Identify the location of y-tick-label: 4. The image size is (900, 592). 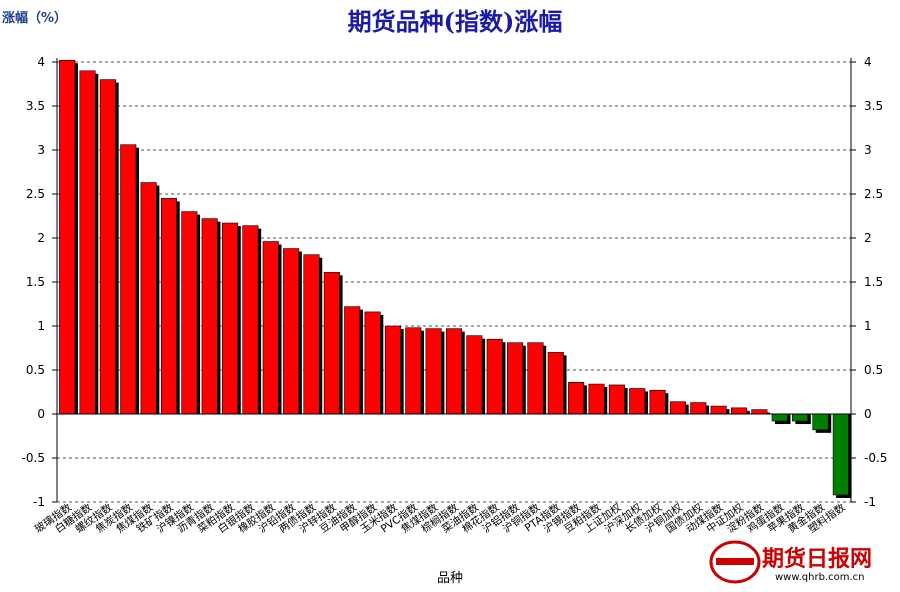
(41, 62).